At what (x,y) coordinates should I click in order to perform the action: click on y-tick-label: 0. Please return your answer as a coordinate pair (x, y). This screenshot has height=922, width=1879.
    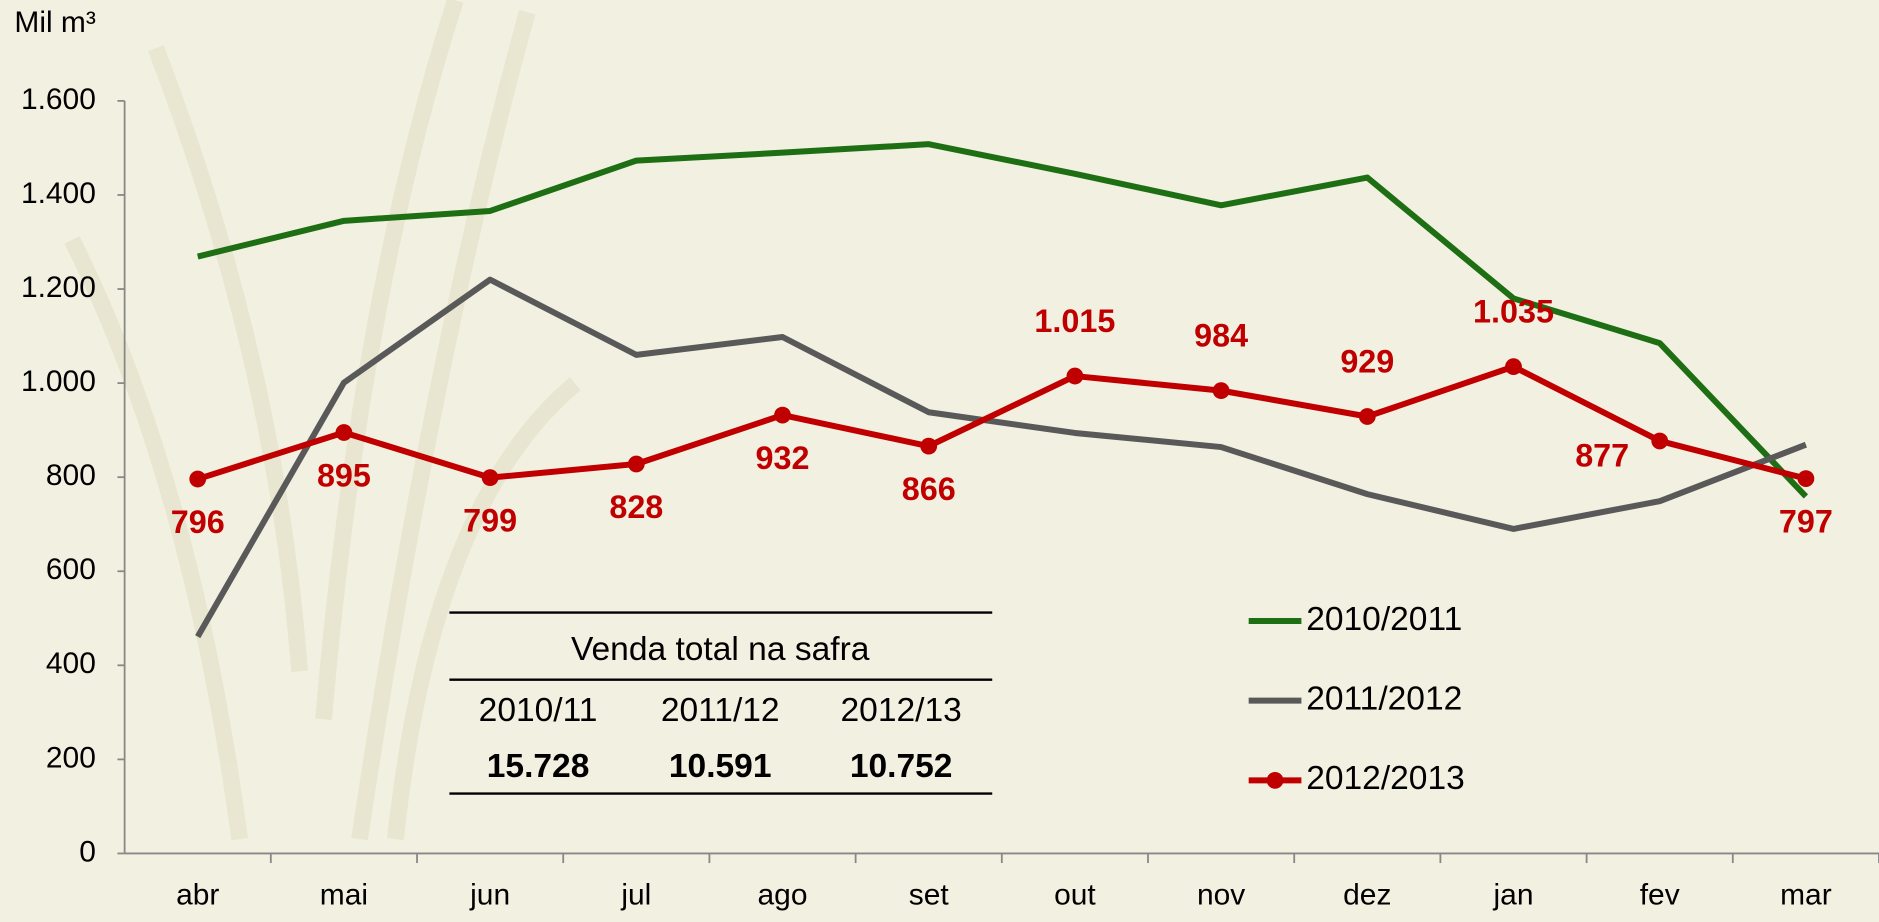
    Looking at the image, I should click on (87, 851).